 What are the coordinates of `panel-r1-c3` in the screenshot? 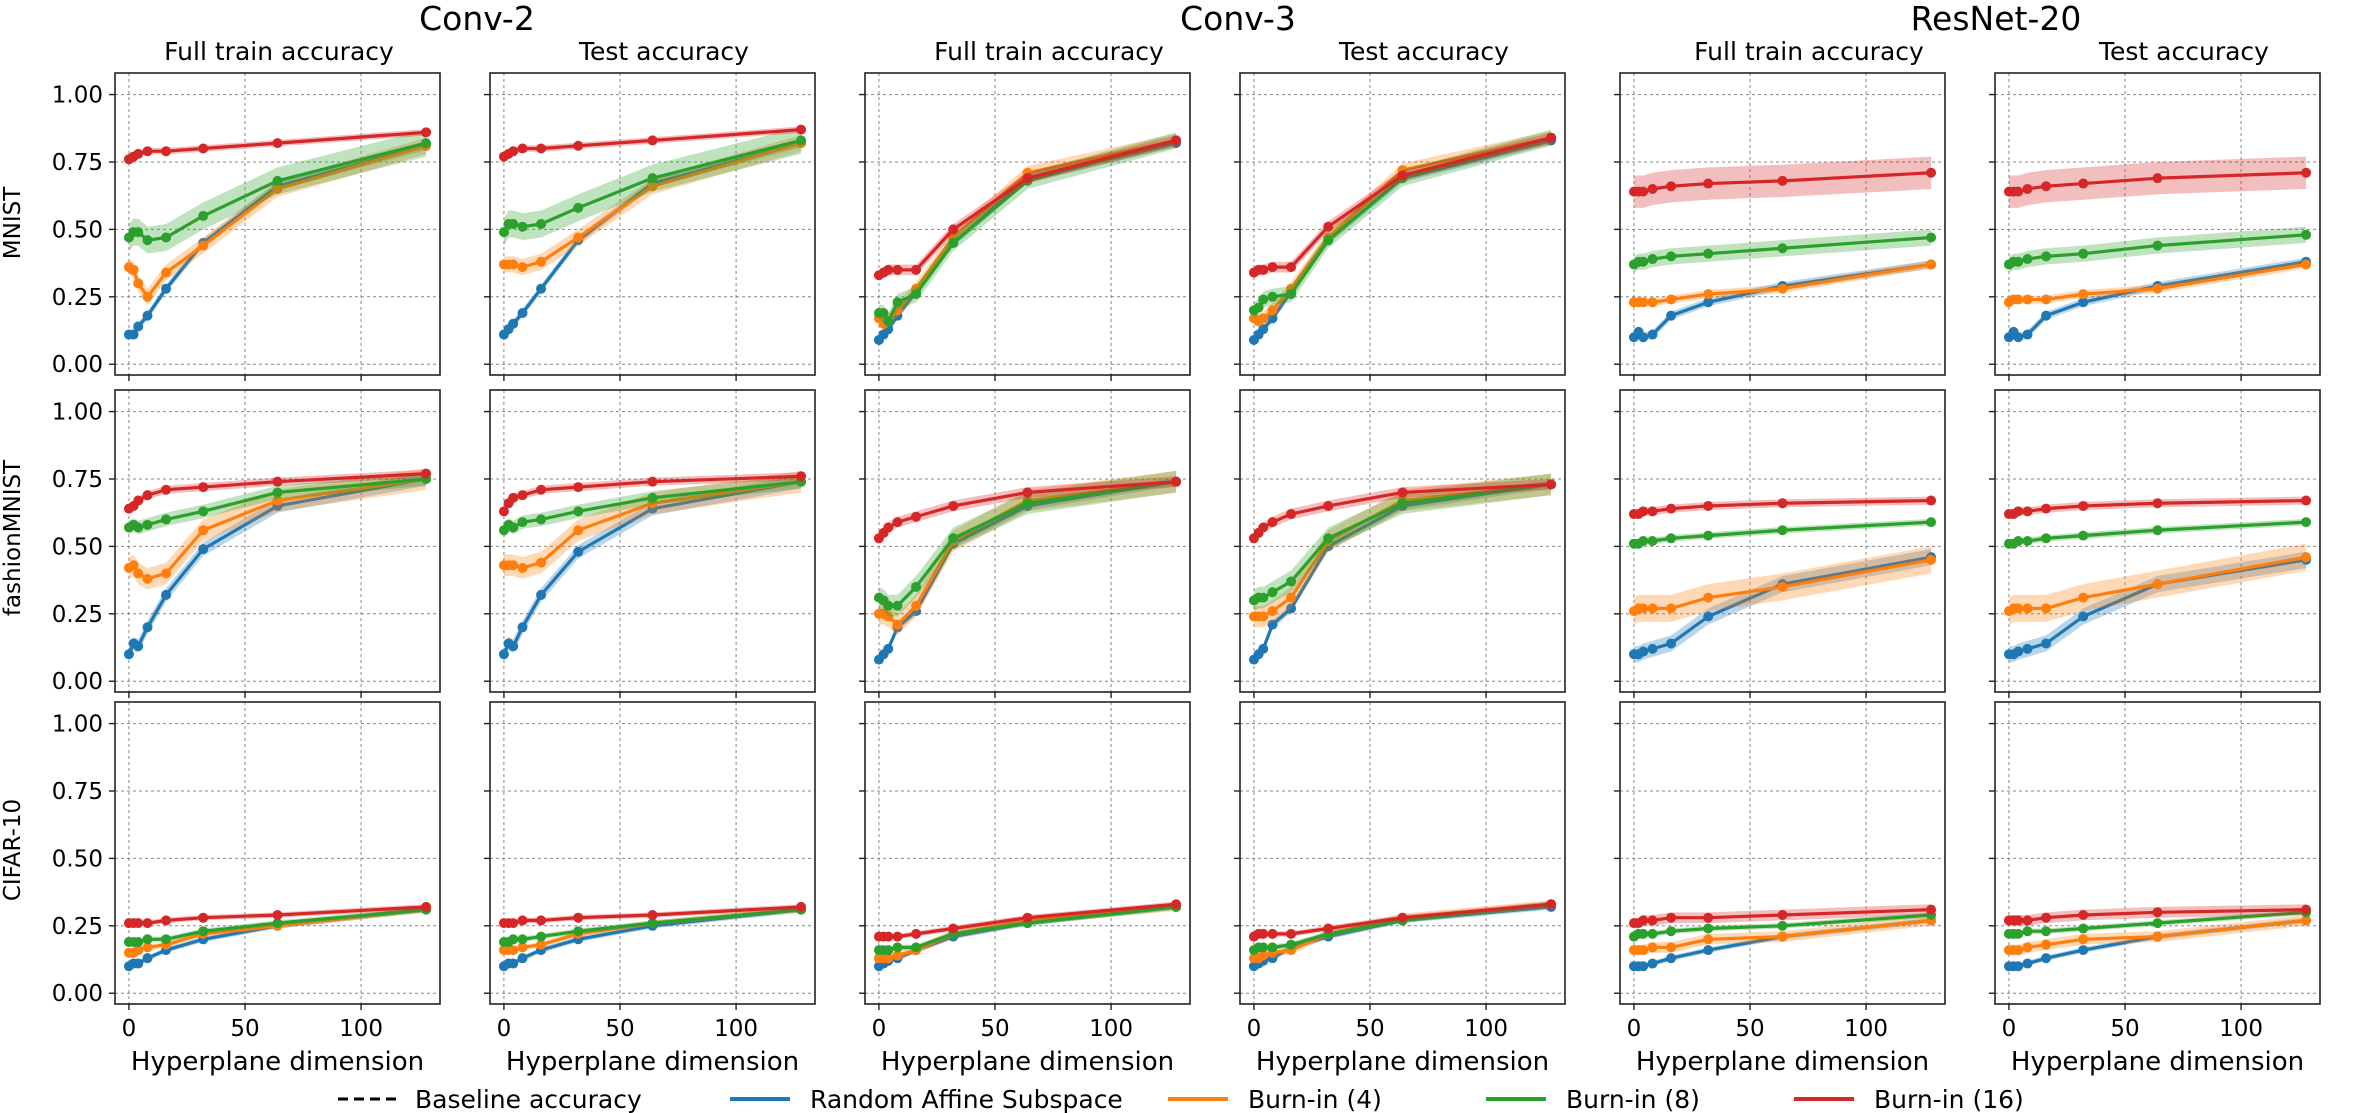 It's located at (1400, 543).